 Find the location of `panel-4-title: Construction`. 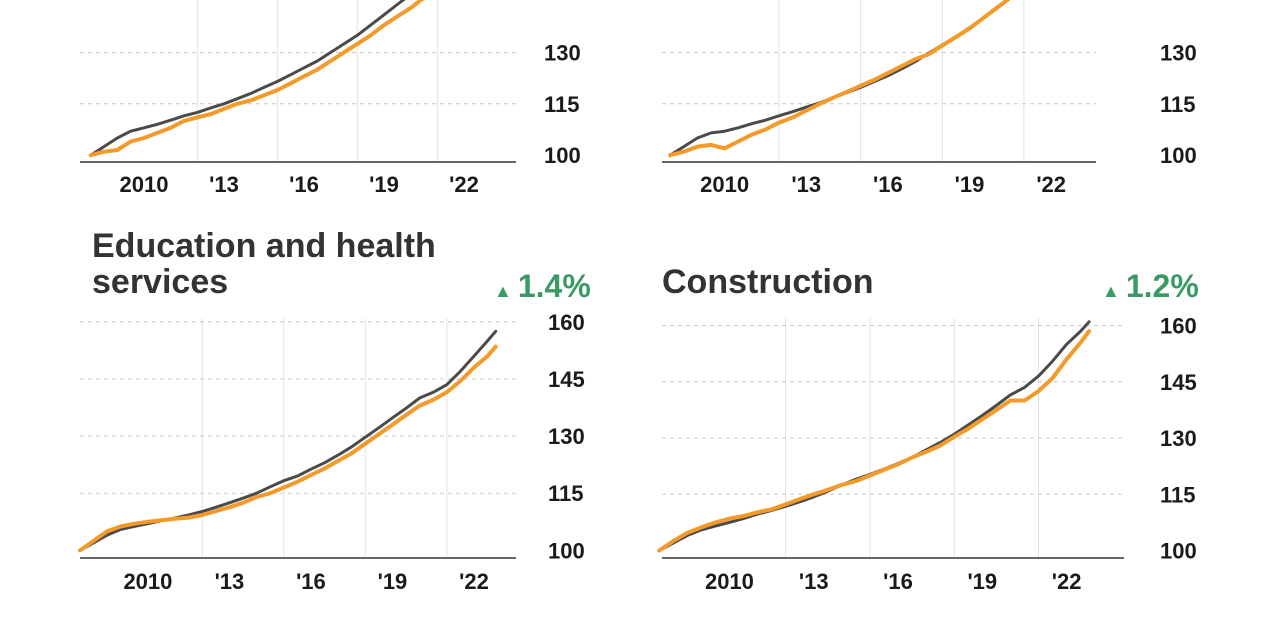

panel-4-title: Construction is located at coordinates (768, 282).